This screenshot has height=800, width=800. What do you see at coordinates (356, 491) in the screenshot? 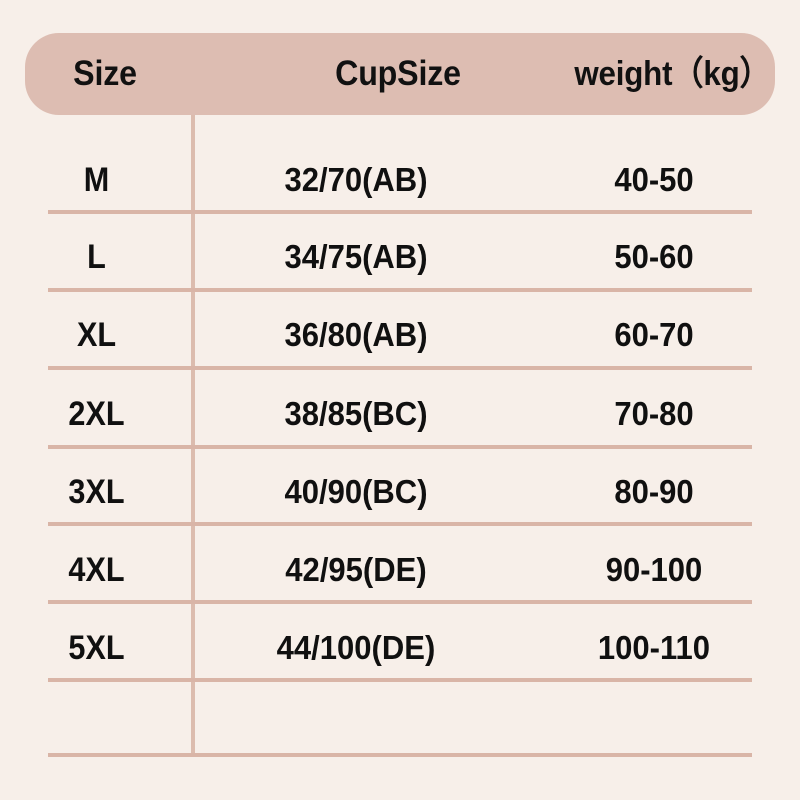
I see `cell-cupsize: 40/90(BC)` at bounding box center [356, 491].